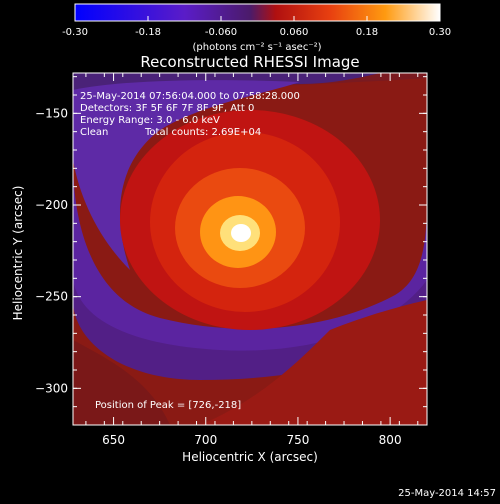  Describe the element at coordinates (447, 493) in the screenshot. I see `render-timestamp: 25-May-2014 14:57` at that location.